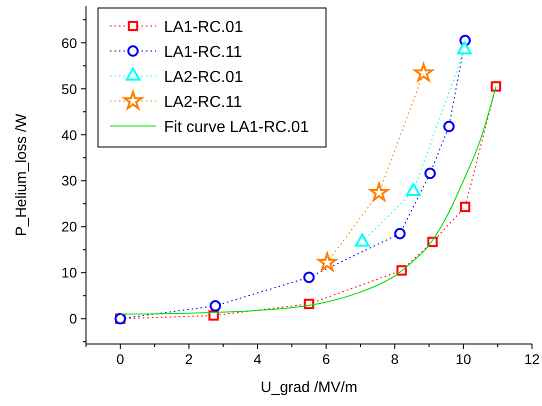 This screenshot has height=406, width=542. I want to click on legend-label: LA2-RC.11, so click(203, 102).